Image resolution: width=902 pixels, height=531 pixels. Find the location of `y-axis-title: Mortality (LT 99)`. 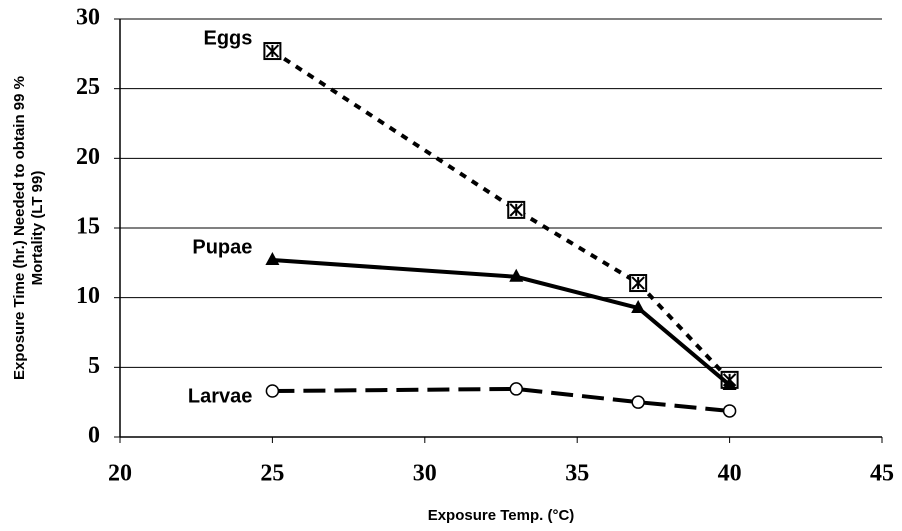

y-axis-title: Mortality (LT 99) is located at coordinates (37, 228).